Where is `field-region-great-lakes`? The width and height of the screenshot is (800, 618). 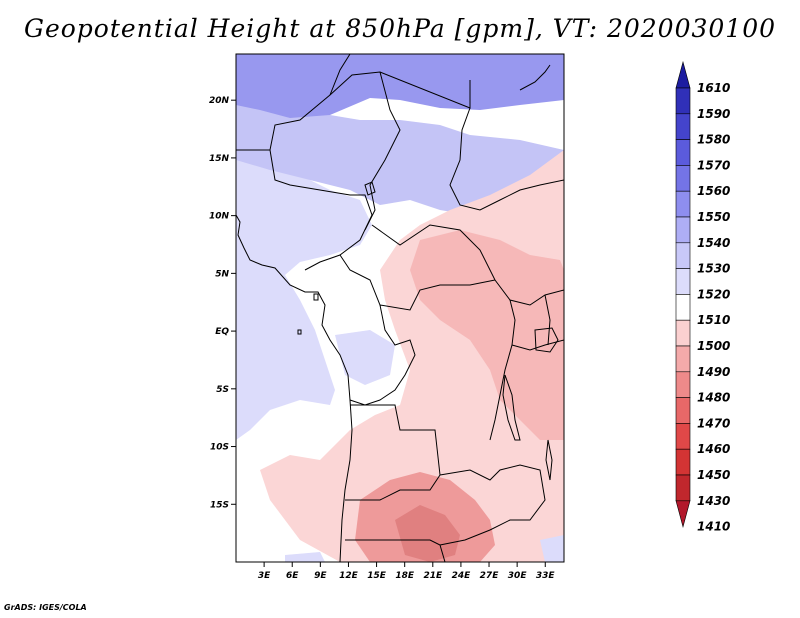
field-region-great-lakes is located at coordinates (487, 335).